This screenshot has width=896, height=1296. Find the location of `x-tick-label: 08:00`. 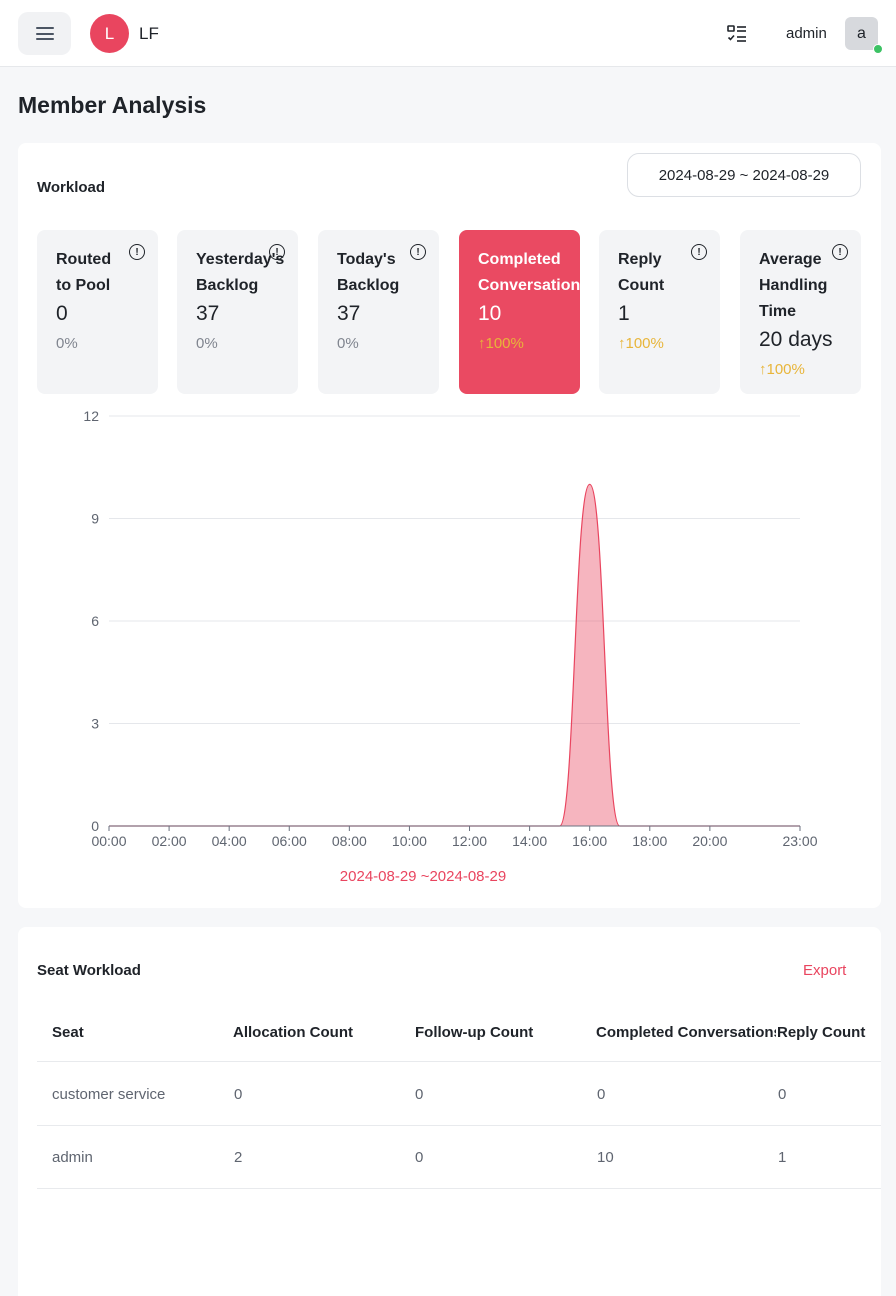

x-tick-label: 08:00 is located at coordinates (349, 841).